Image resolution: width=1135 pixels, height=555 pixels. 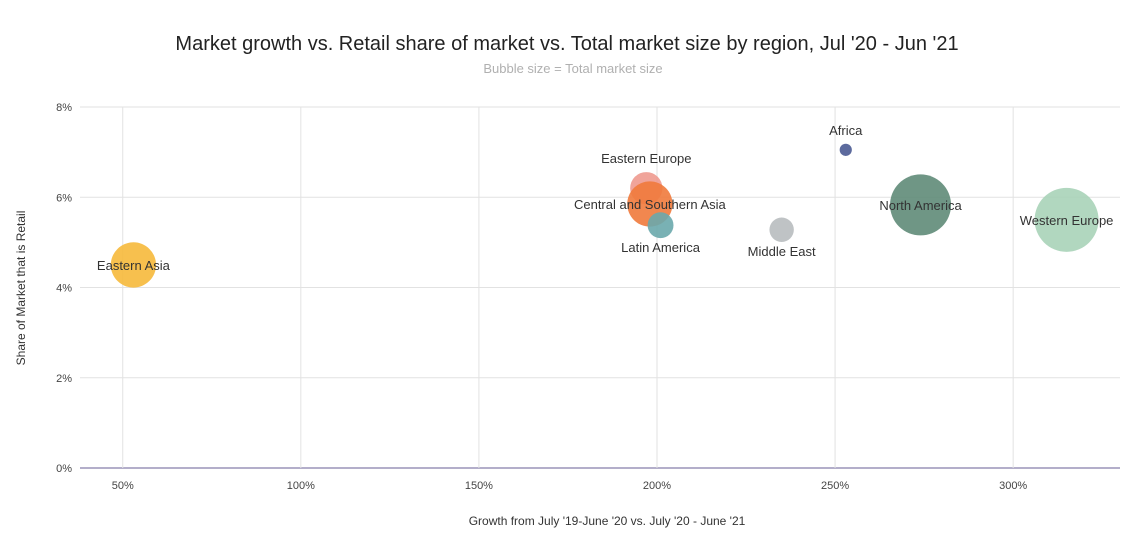 I want to click on x-tick-label: 300%, so click(x=1013, y=486).